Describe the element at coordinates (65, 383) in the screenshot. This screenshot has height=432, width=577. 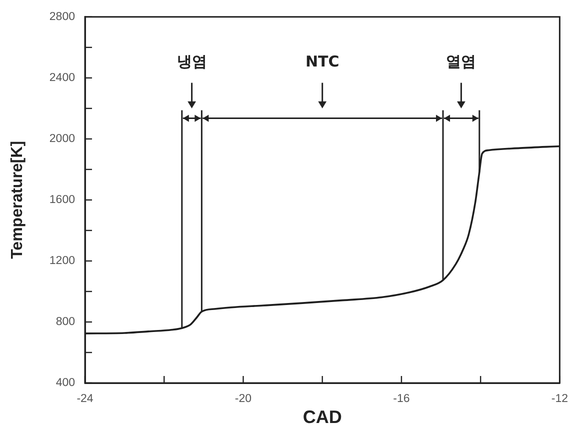
I see `y-tick-label: 400` at that location.